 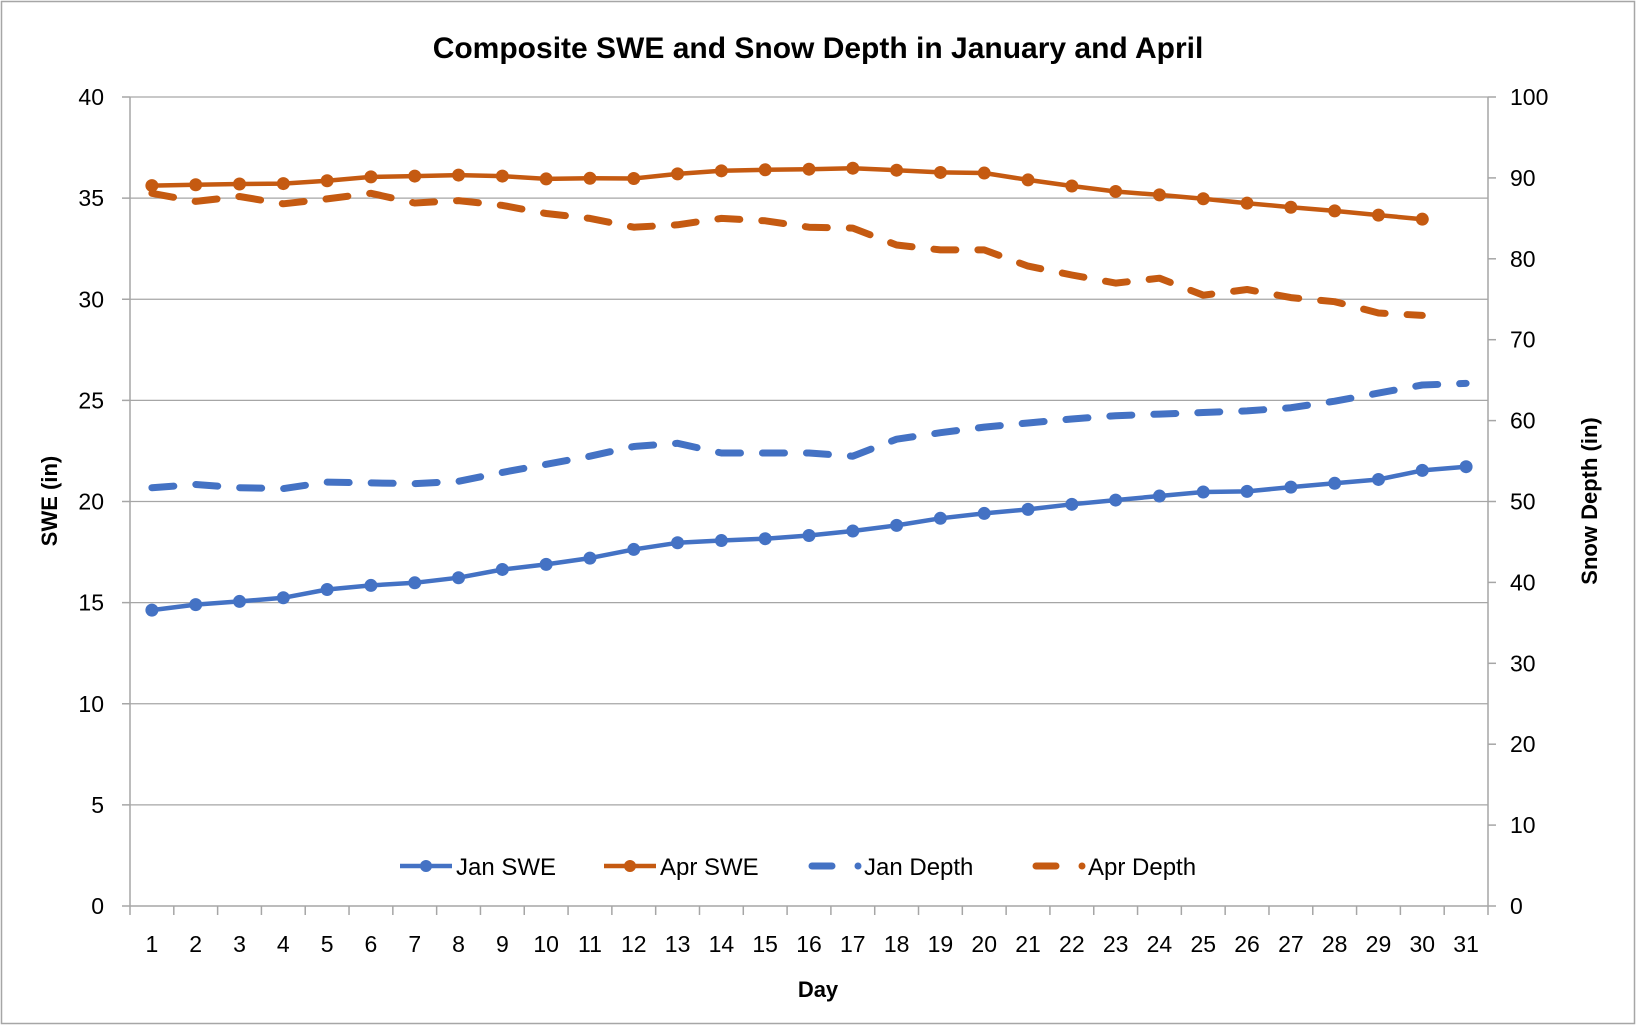 I want to click on series-jan-swe, so click(x=809, y=538).